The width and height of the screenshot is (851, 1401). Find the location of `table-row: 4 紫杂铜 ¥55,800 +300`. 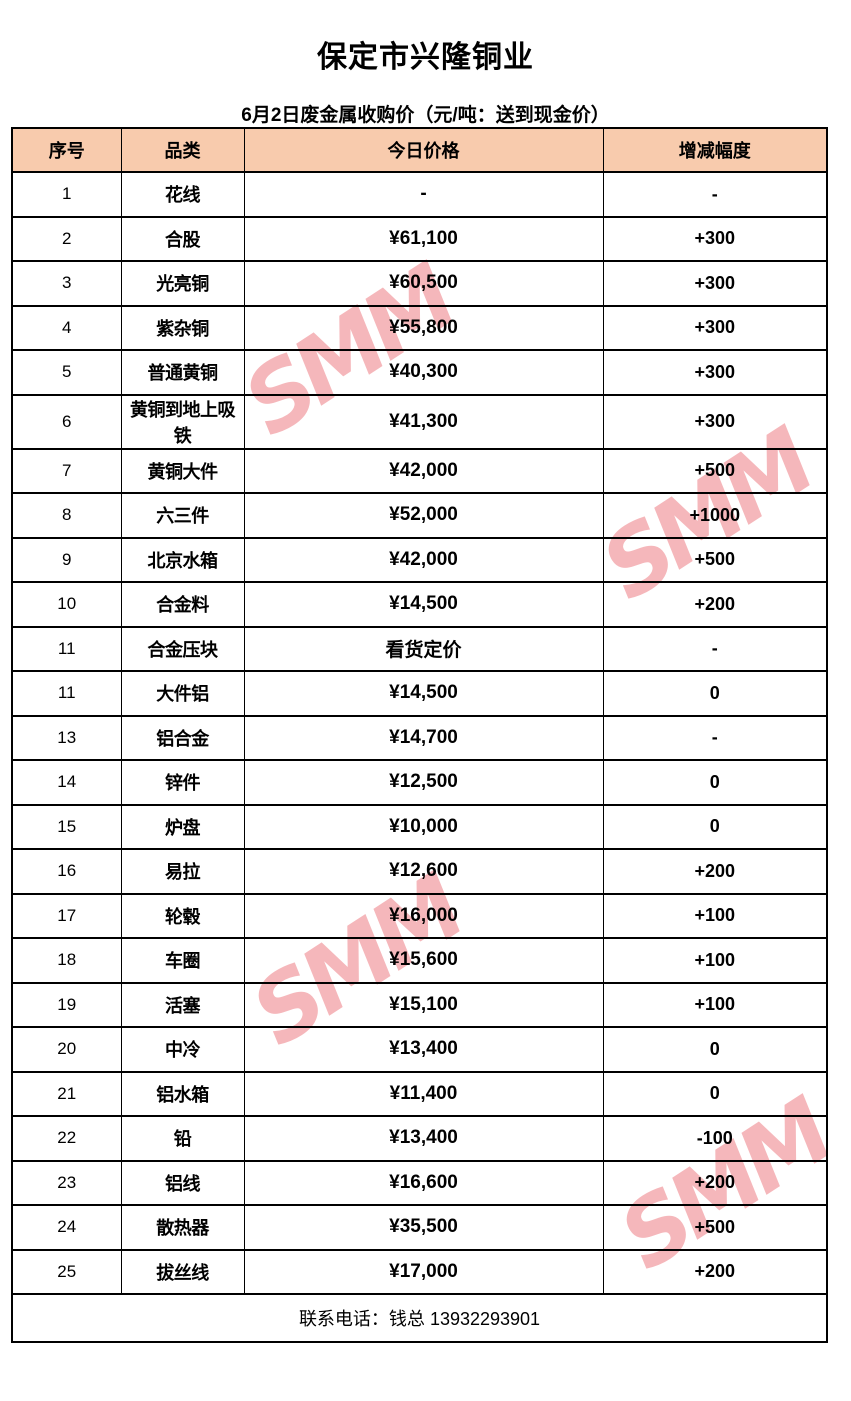

table-row: 4 紫杂铜 ¥55,800 +300 is located at coordinates (419, 327).